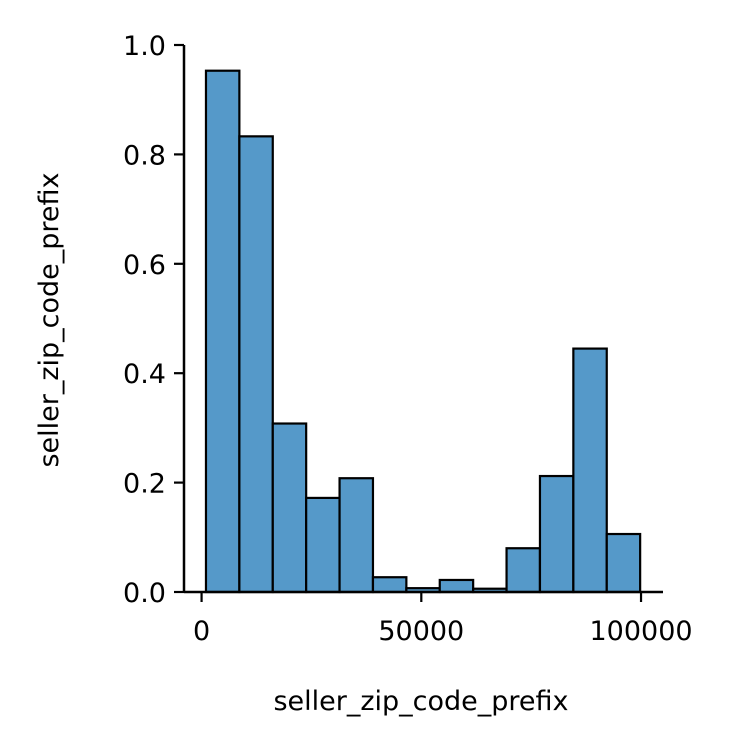 Image resolution: width=750 pixels, height=750 pixels. I want to click on y-axis-ticks: 0.0 0.2 0.4 0.6 0.8 1.0, so click(153, 320).